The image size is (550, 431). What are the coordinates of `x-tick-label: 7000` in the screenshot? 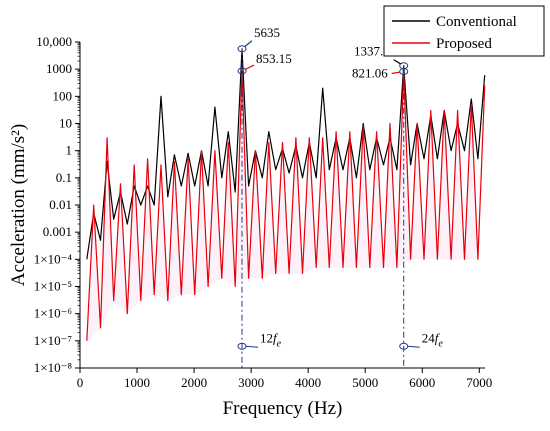 It's located at (479, 382).